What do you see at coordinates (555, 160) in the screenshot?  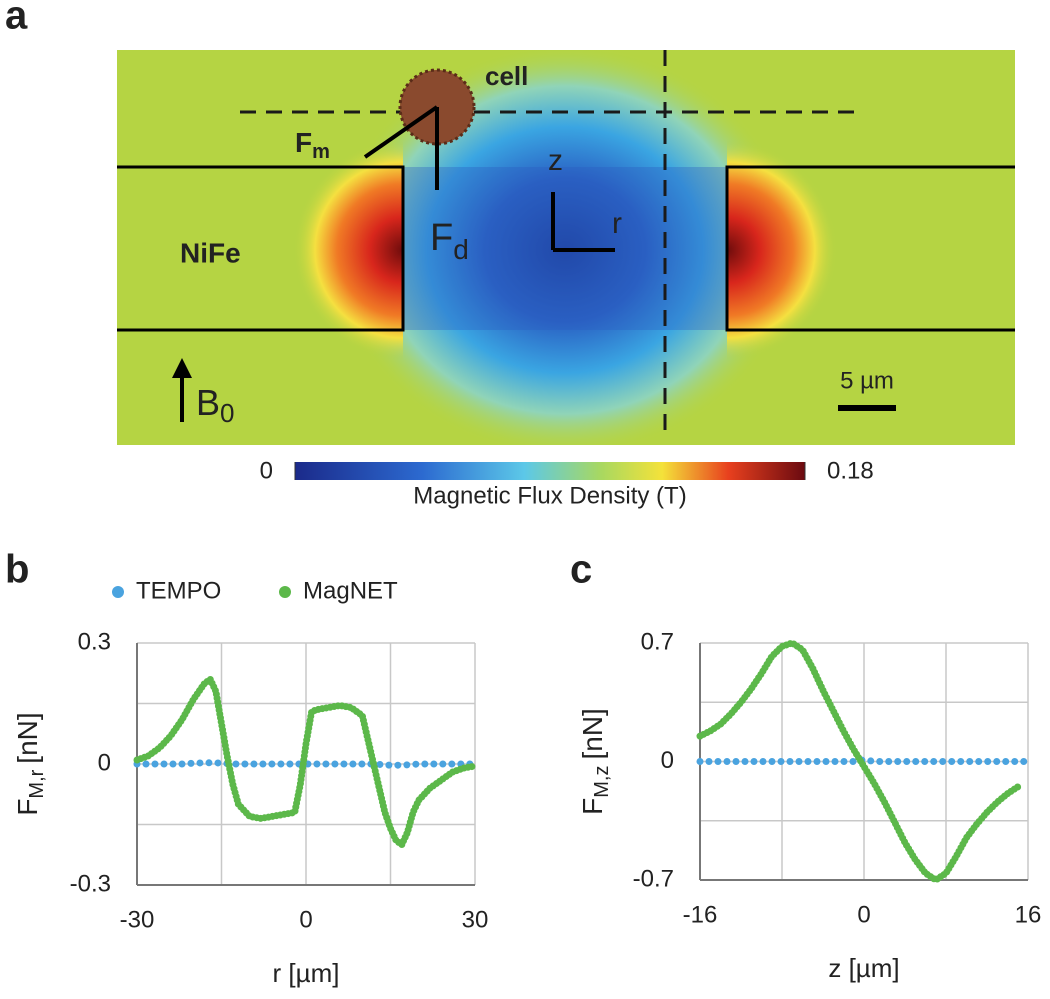 I see `axis-z-label: z` at bounding box center [555, 160].